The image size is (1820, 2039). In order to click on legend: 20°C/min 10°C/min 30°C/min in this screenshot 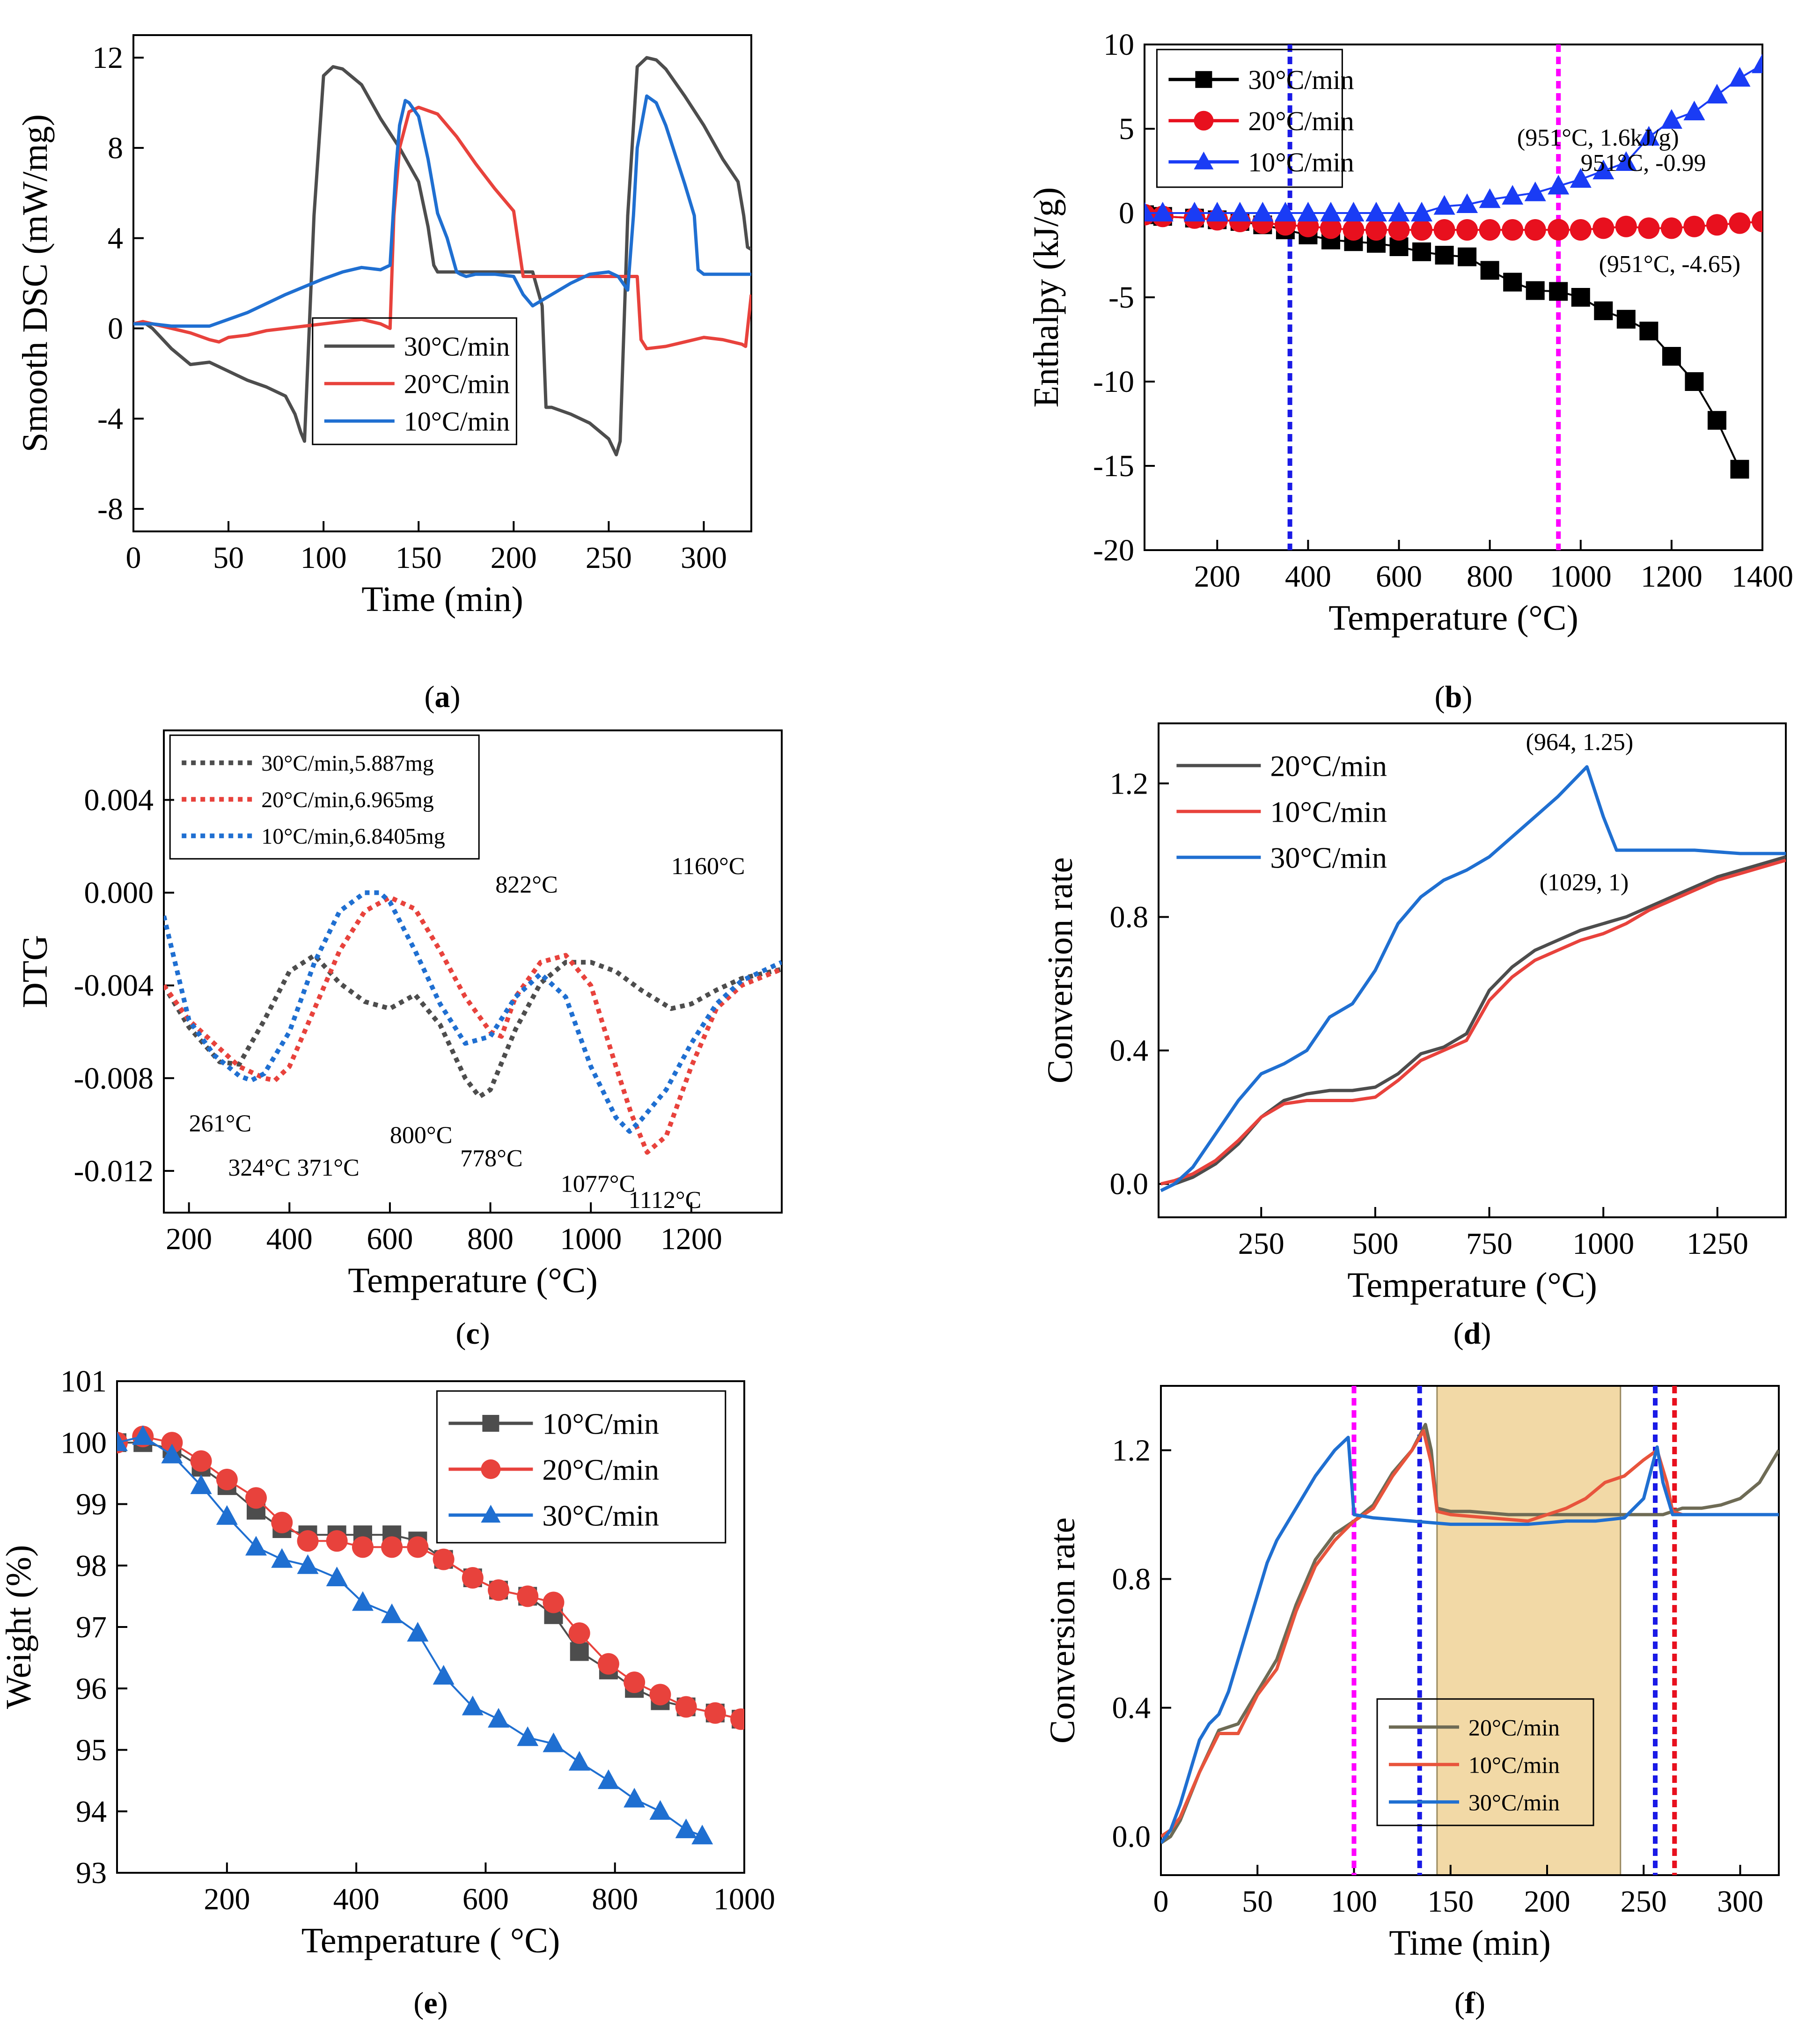, I will do `click(1485, 1762)`.